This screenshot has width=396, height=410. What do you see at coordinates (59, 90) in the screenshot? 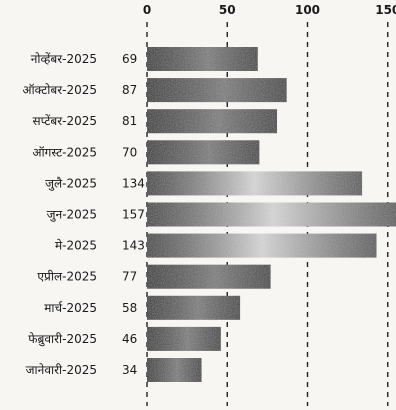
I see `category-label: ऑक्टोबर-2025` at bounding box center [59, 90].